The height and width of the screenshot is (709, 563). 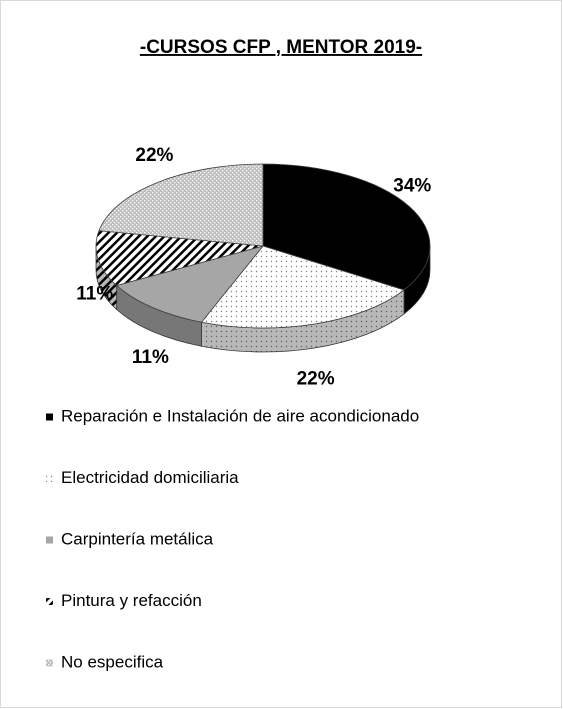 What do you see at coordinates (112, 661) in the screenshot?
I see `legend-label: No especifica` at bounding box center [112, 661].